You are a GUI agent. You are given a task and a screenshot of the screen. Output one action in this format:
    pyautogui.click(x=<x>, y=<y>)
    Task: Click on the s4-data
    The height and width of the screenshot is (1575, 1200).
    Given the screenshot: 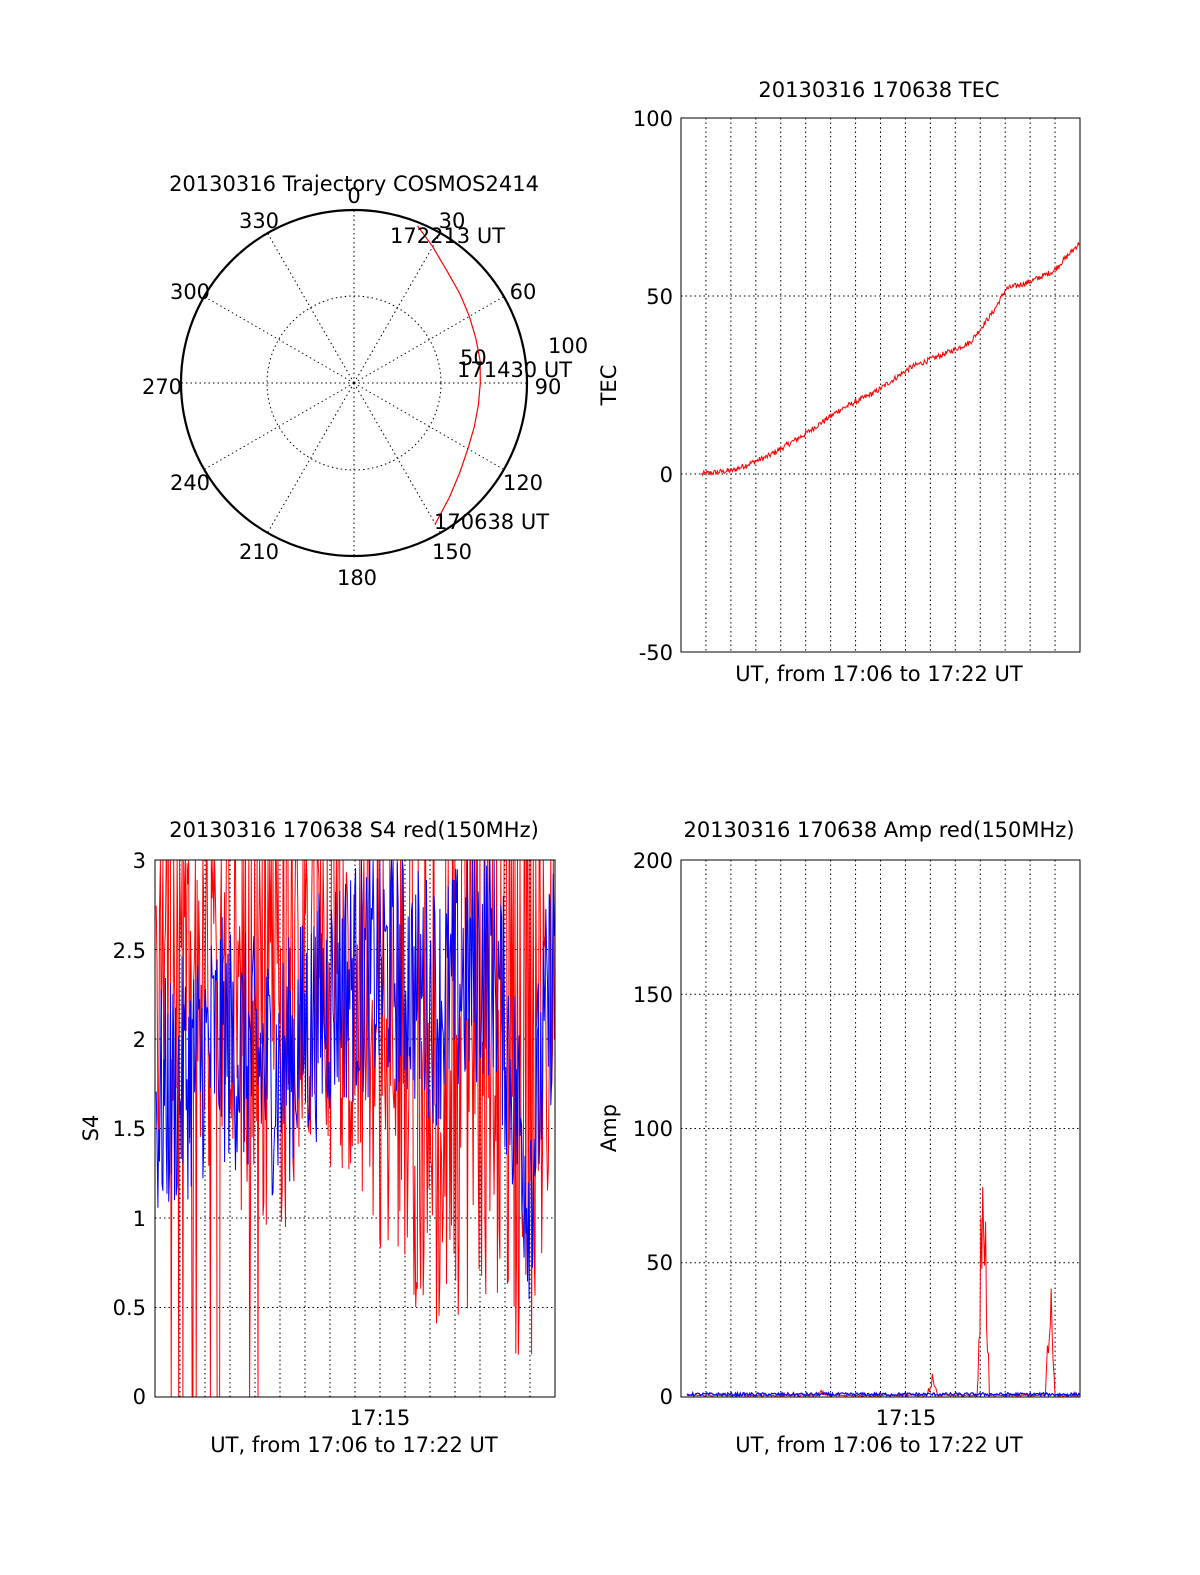 What is the action you would take?
    pyautogui.click(x=355, y=1128)
    